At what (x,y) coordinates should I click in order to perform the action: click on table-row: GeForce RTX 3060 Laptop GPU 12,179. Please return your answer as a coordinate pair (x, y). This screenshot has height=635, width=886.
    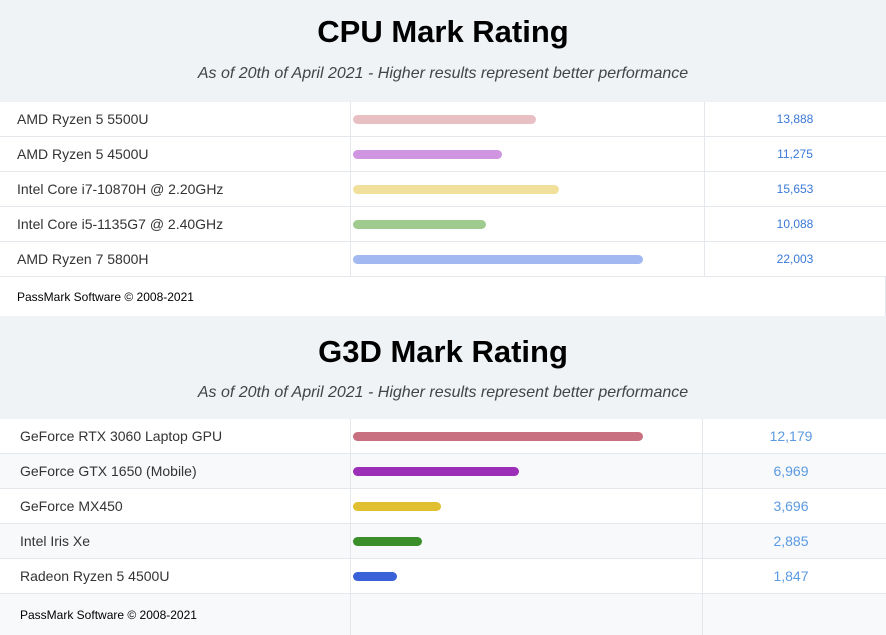
    Looking at the image, I should click on (443, 436).